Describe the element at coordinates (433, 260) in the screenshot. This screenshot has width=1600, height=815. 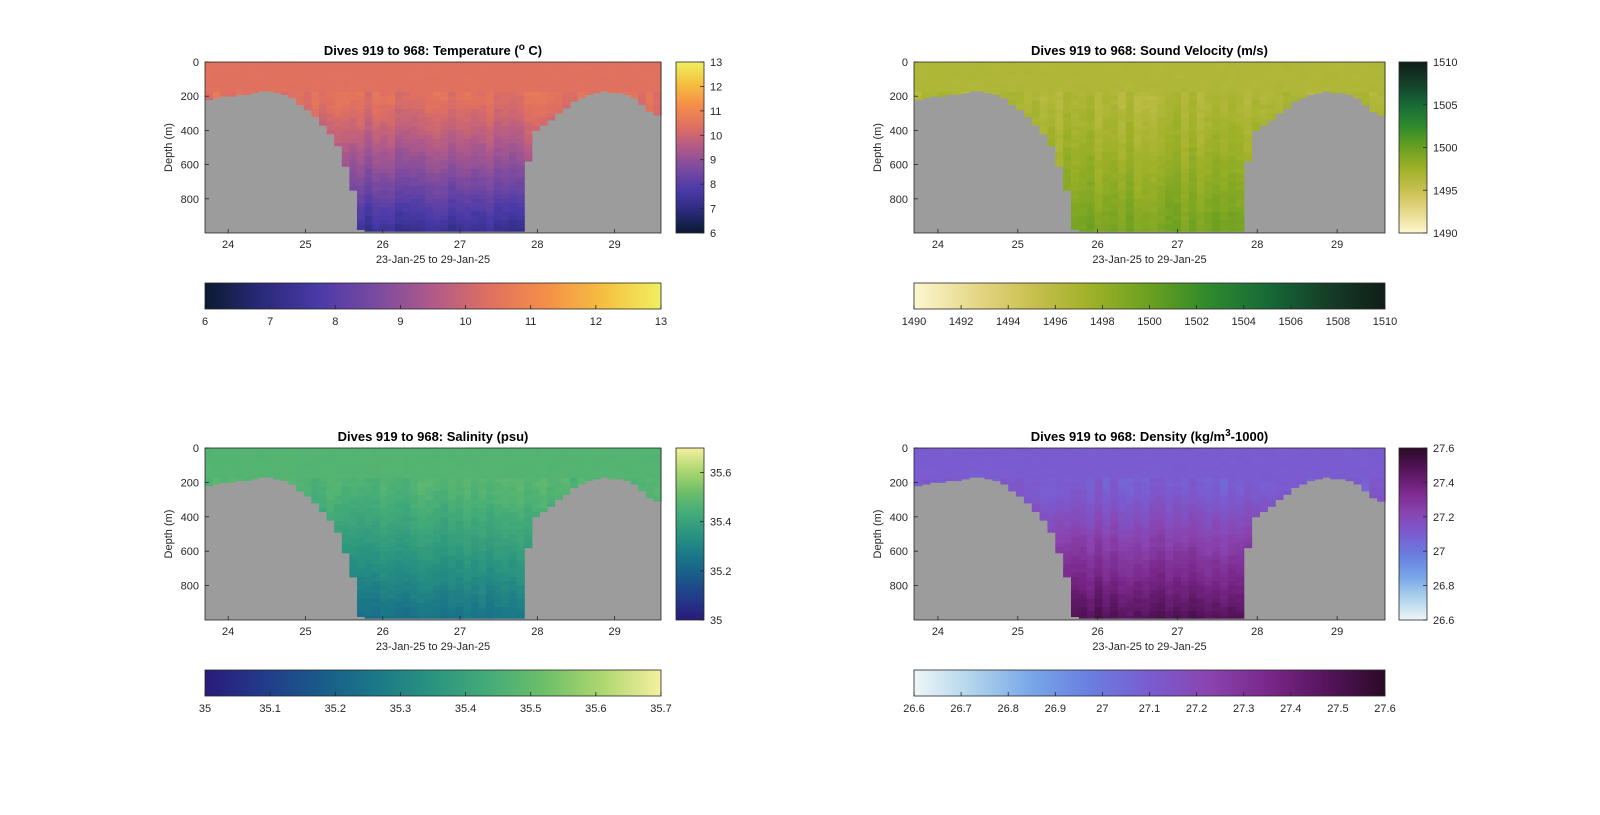
I see `x-axis-label: 23-Jan-25 to 29-Jan-25` at that location.